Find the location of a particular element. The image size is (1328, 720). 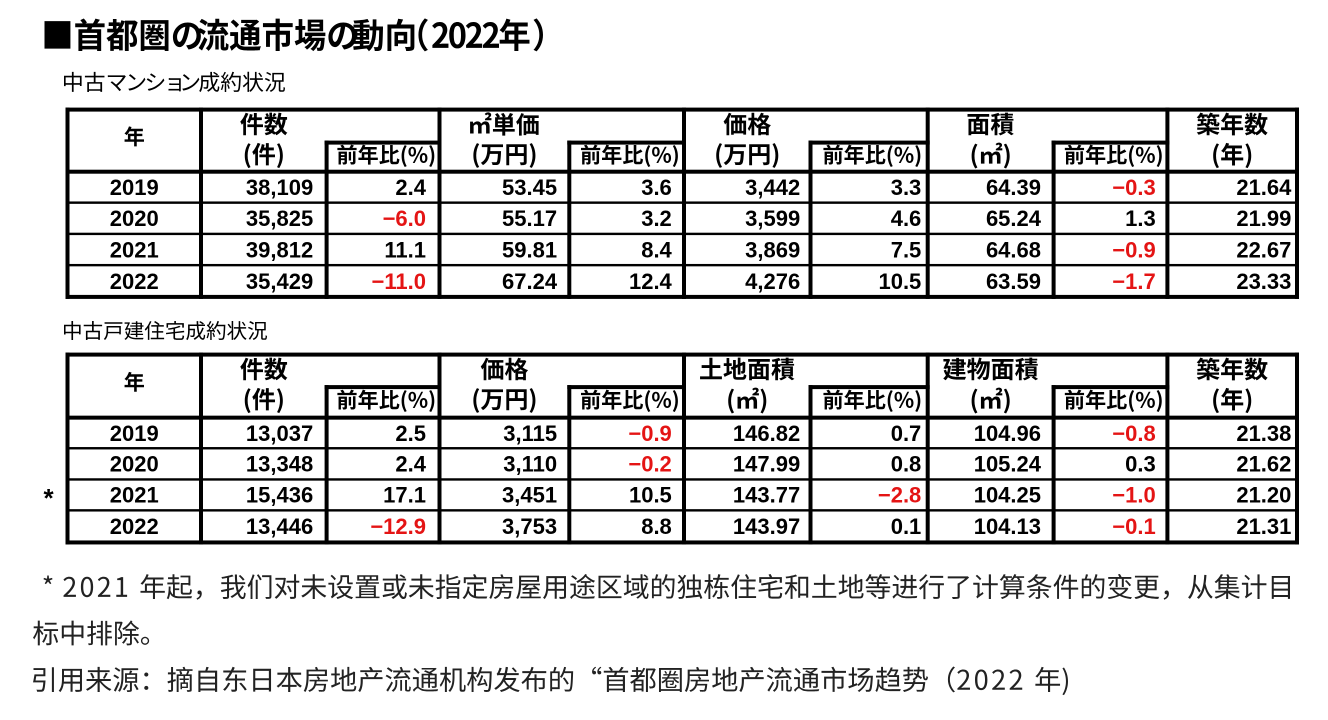

svg-text: 3,110 is located at coordinates (530, 464).